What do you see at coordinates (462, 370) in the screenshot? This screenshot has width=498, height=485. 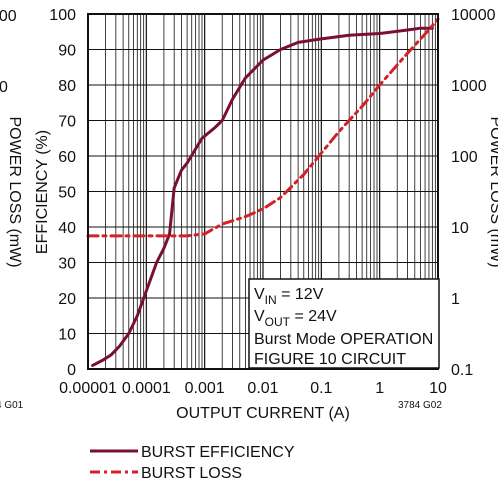 I see `y-right-tick-label: 0.1` at bounding box center [462, 370].